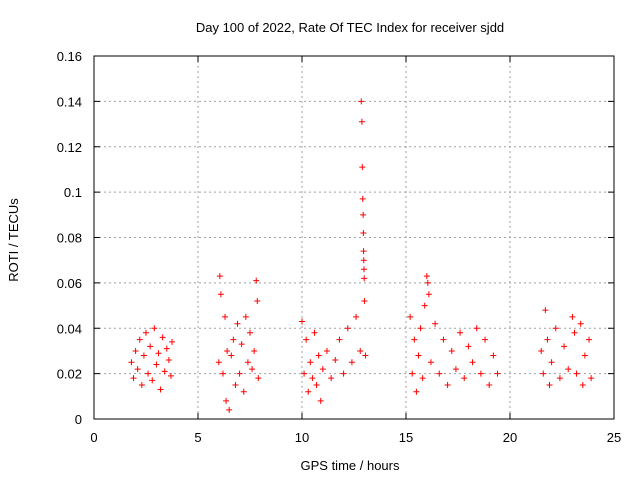  Describe the element at coordinates (73, 192) in the screenshot. I see `y-tick-label: 0.1` at that location.